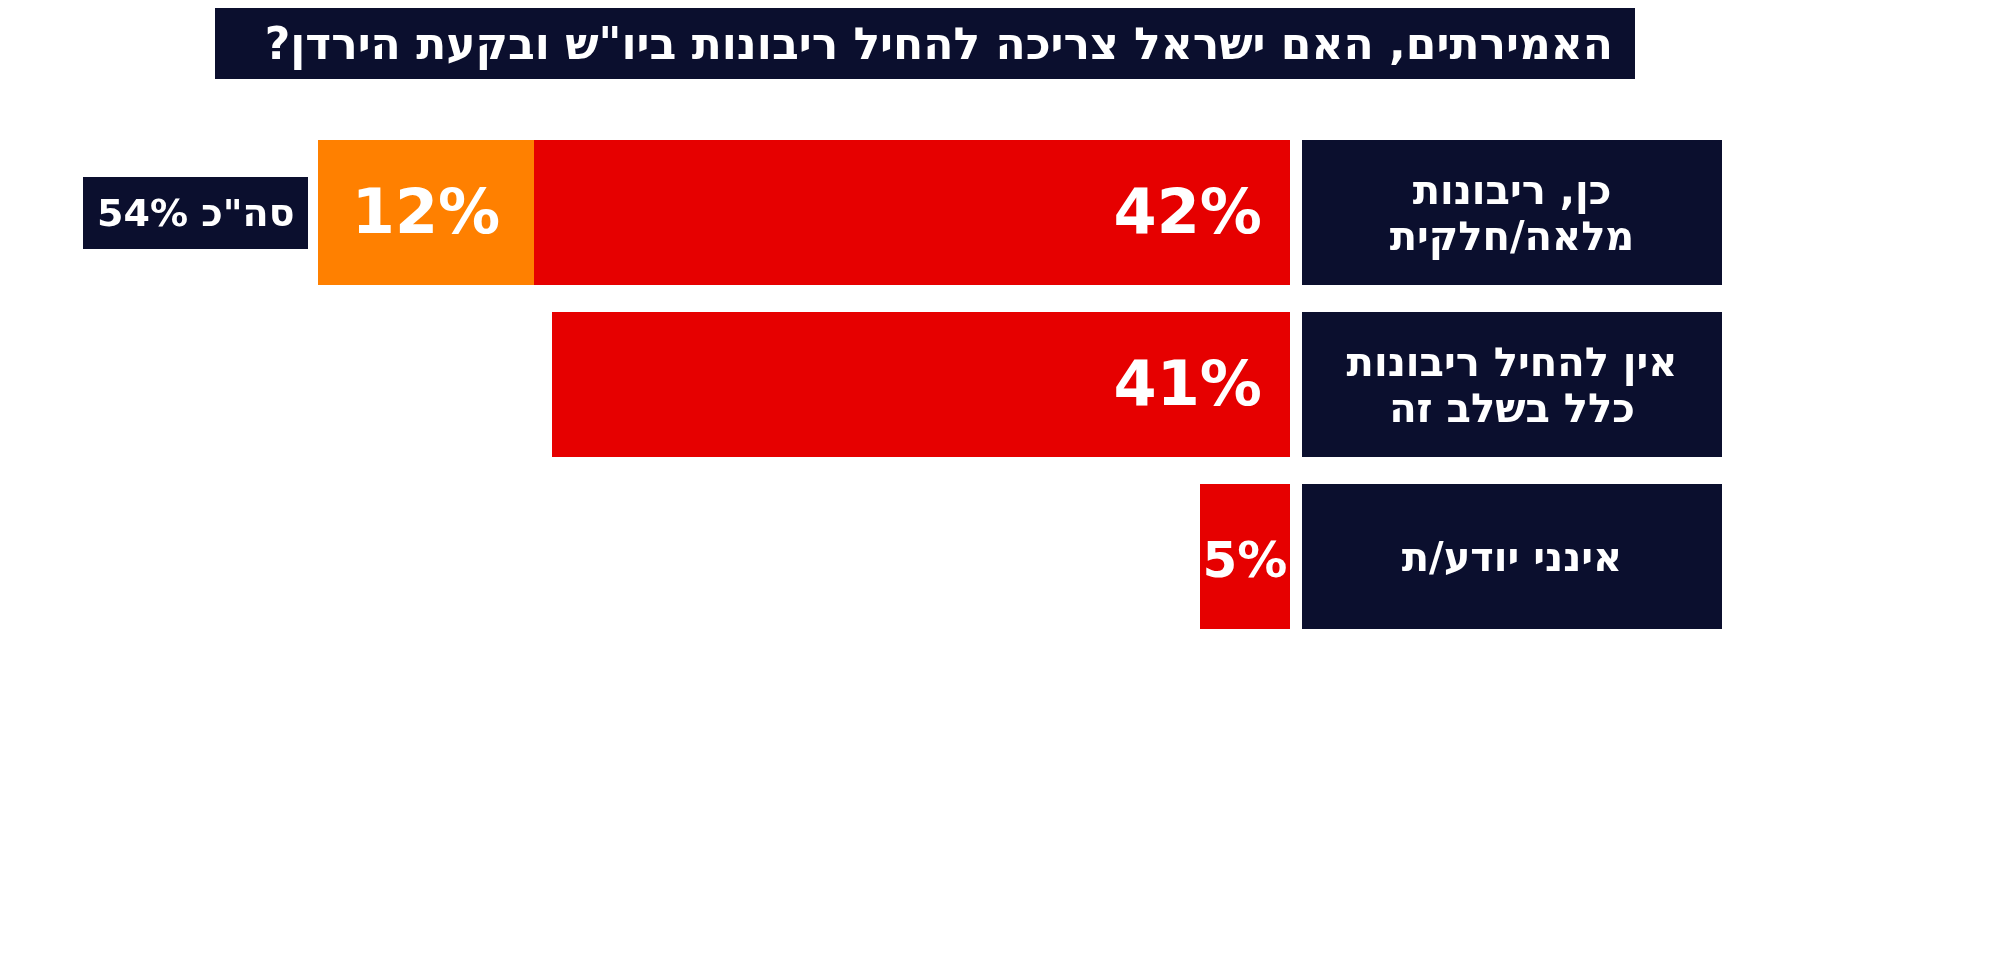 This screenshot has width=2000, height=980. What do you see at coordinates (1187, 383) in the screenshot?
I see `data-label: 41%` at bounding box center [1187, 383].